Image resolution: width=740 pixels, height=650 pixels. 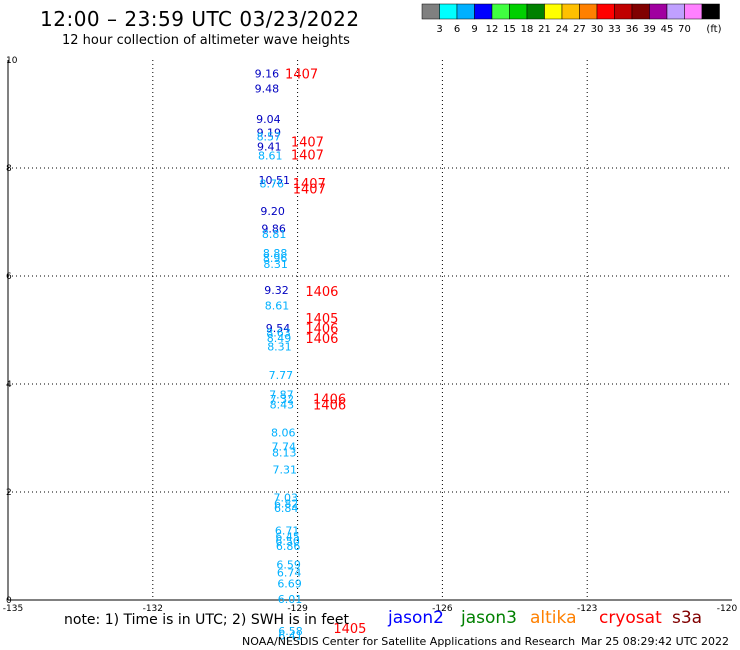 What do you see at coordinates (9, 601) in the screenshot?
I see `y-tick-label: 0` at bounding box center [9, 601].